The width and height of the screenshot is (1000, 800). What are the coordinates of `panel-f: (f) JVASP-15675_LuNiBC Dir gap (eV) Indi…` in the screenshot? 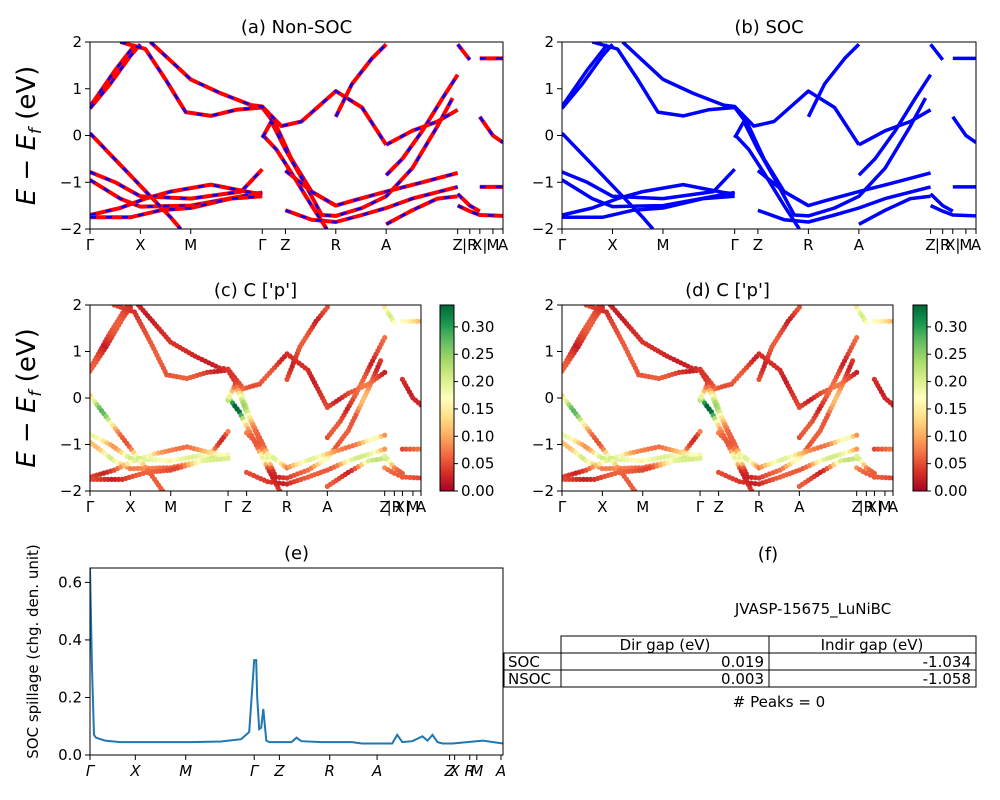 It's located at (740, 627).